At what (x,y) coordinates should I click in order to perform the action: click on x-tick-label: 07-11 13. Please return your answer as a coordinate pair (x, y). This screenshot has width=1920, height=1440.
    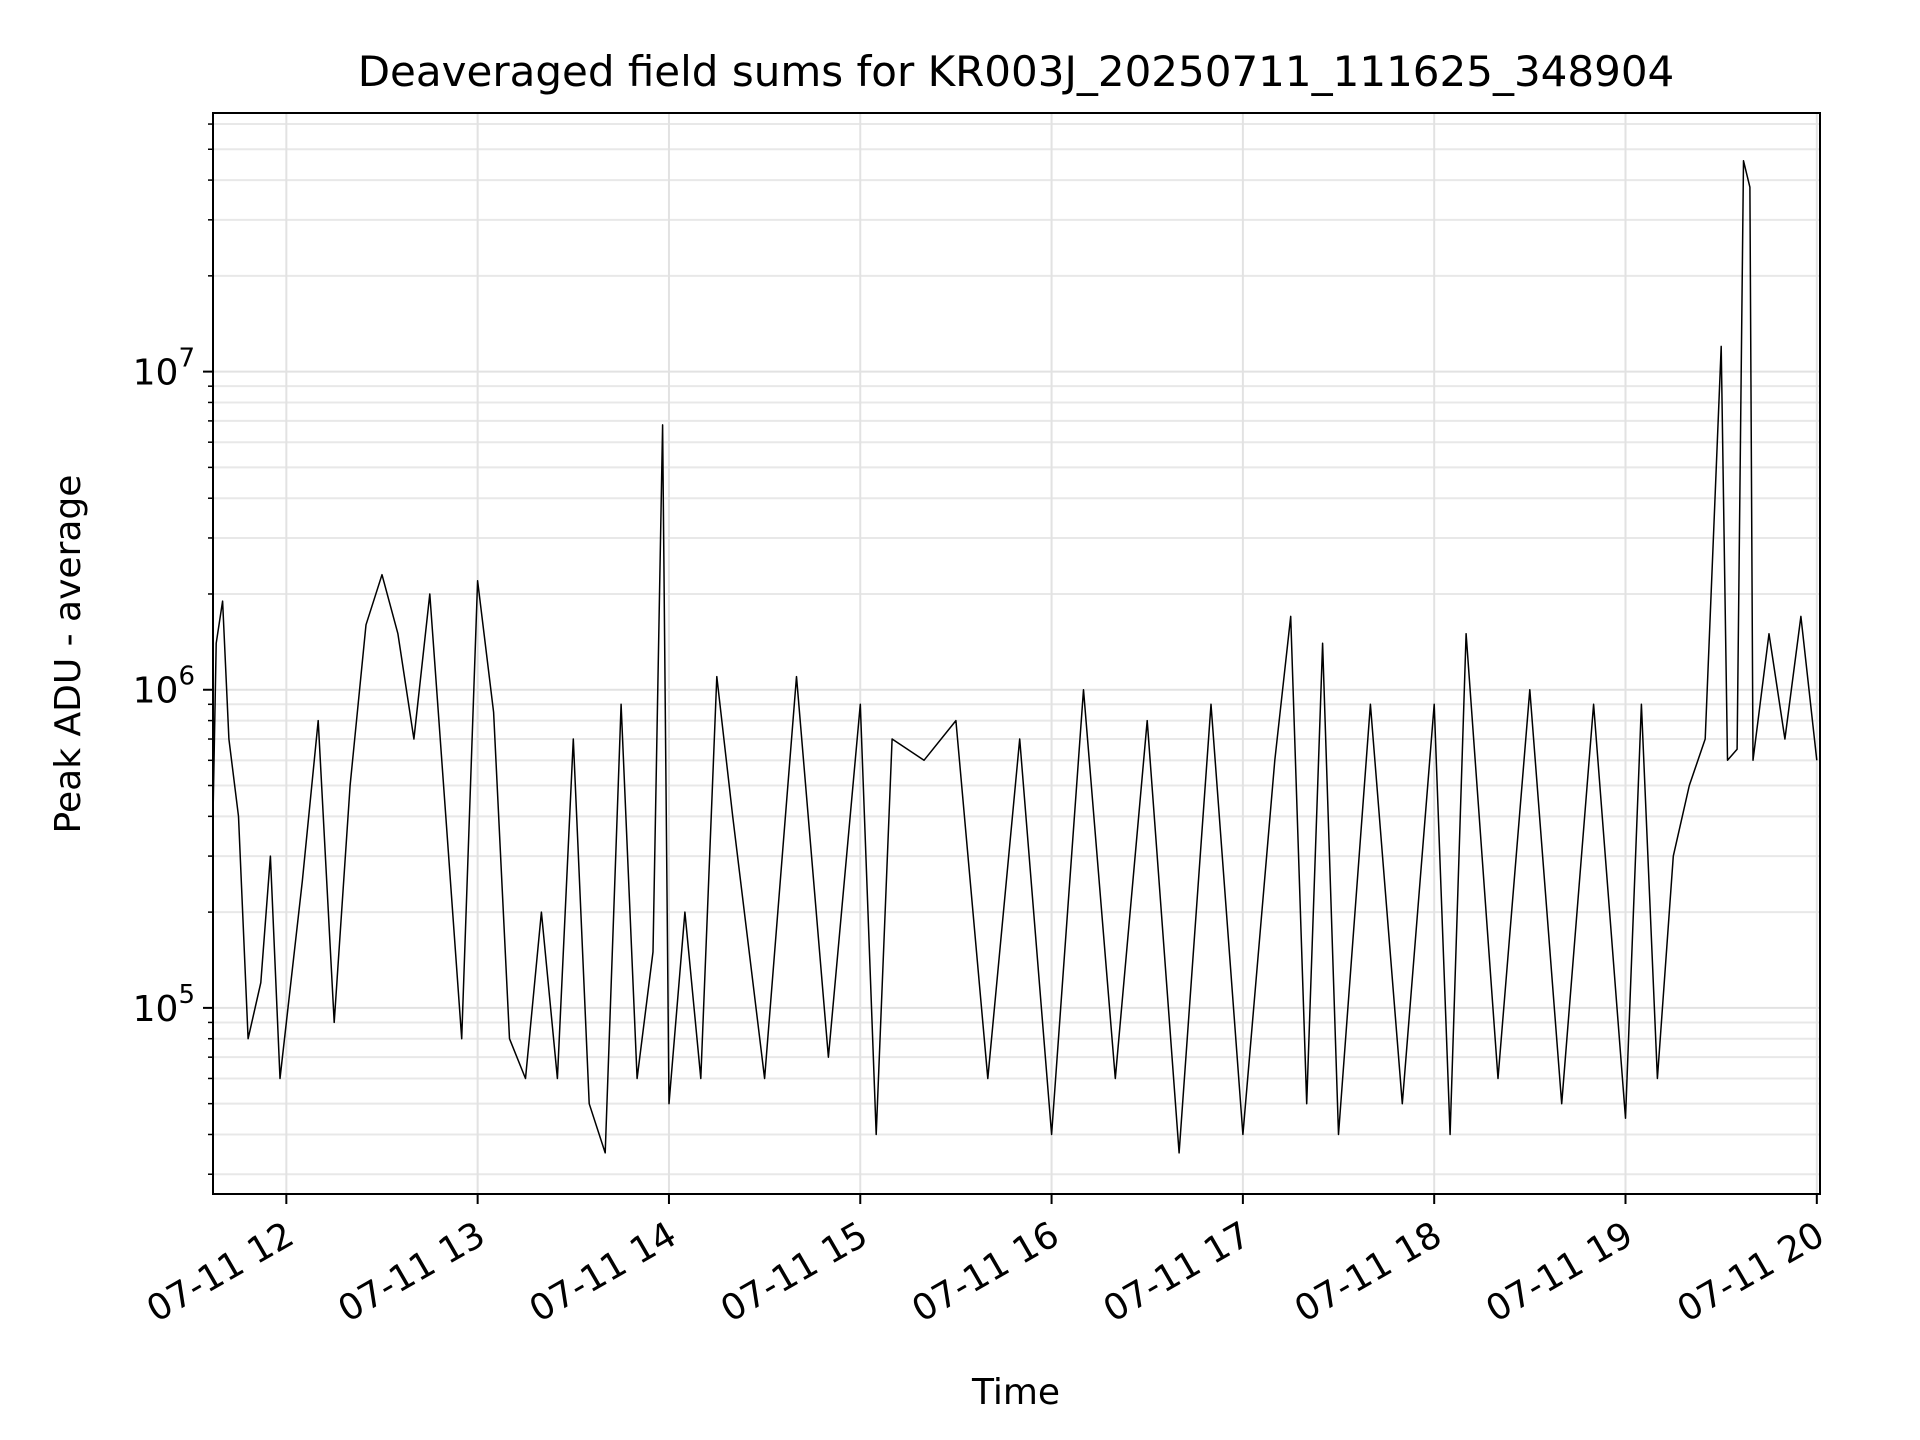
    Looking at the image, I should click on (411, 1272).